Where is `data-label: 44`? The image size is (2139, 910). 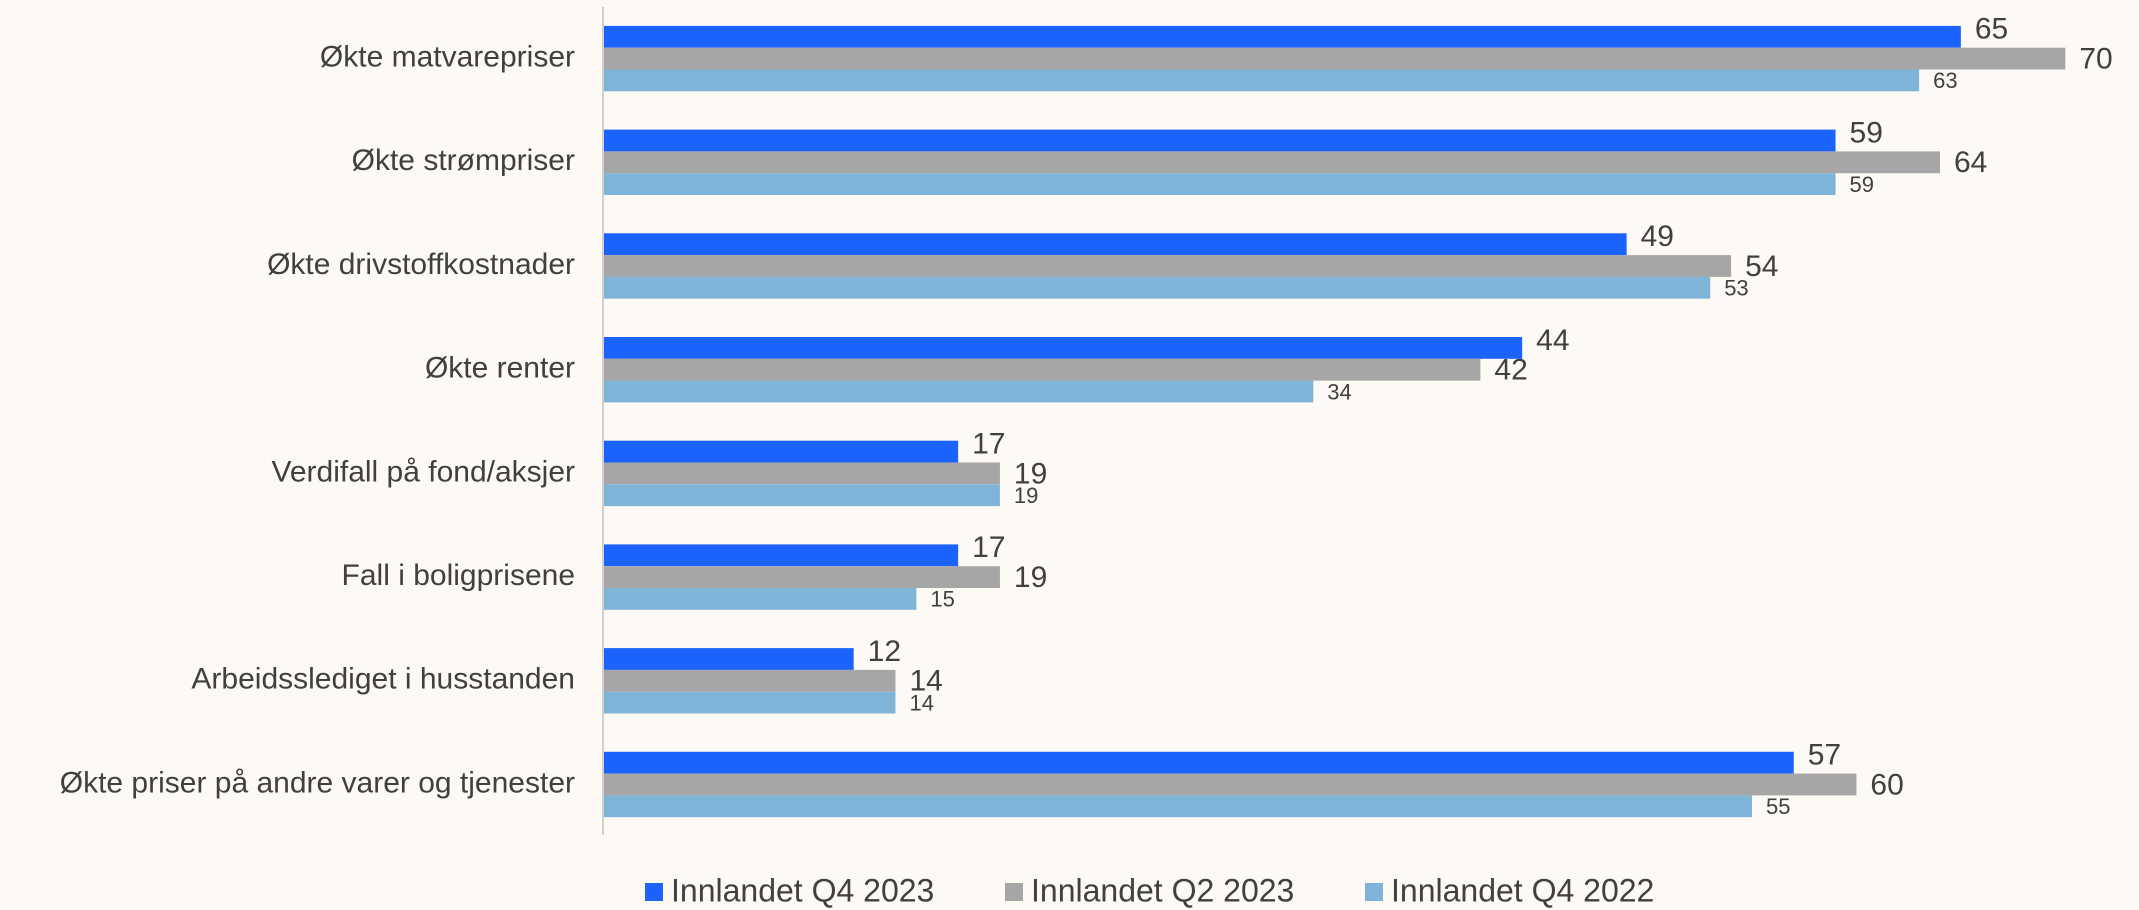
data-label: 44 is located at coordinates (1552, 340).